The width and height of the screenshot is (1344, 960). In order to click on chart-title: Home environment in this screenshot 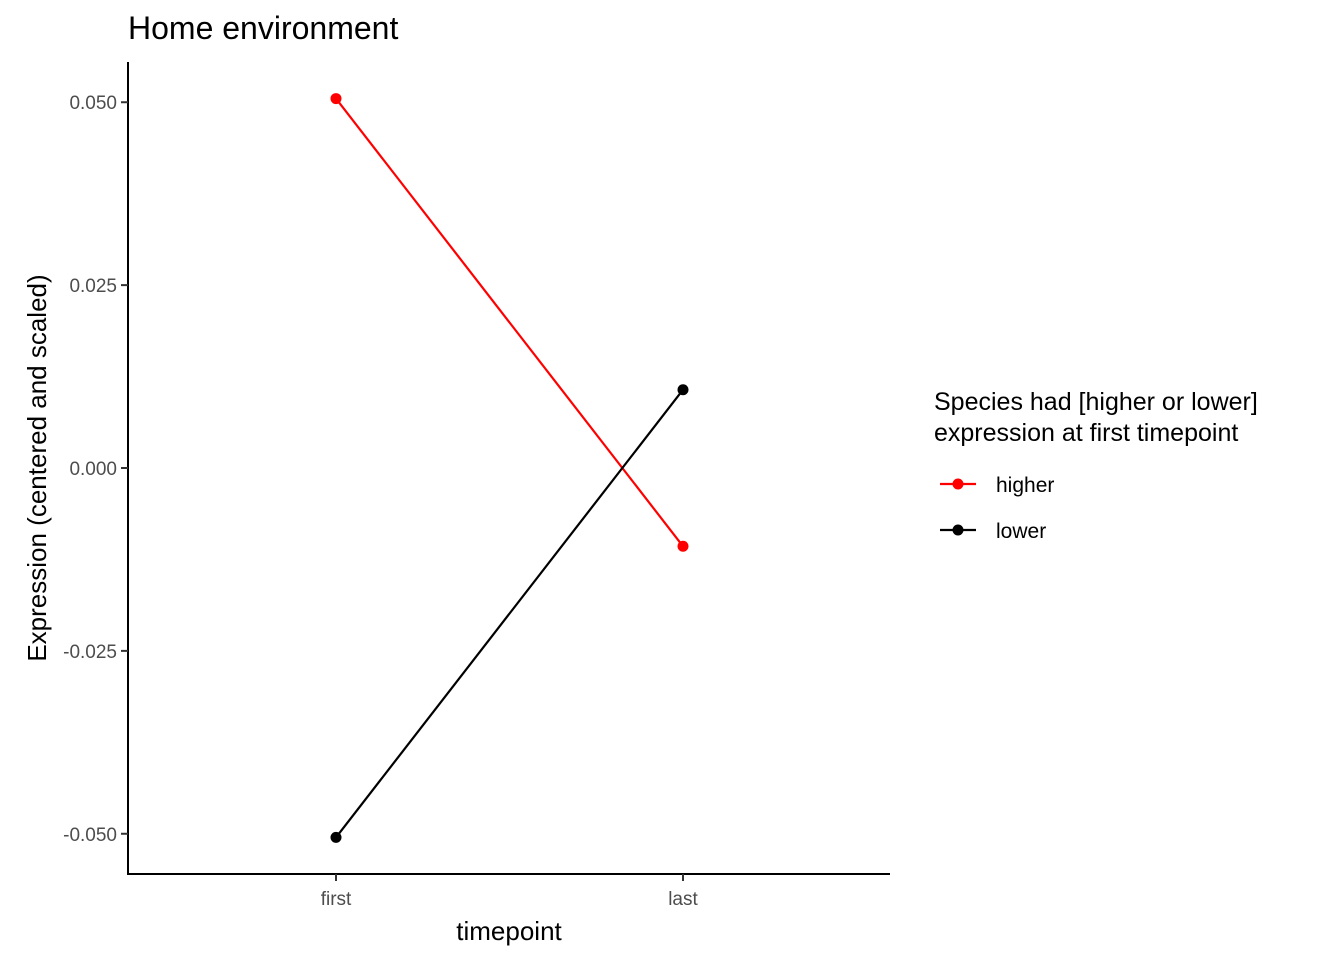, I will do `click(263, 28)`.